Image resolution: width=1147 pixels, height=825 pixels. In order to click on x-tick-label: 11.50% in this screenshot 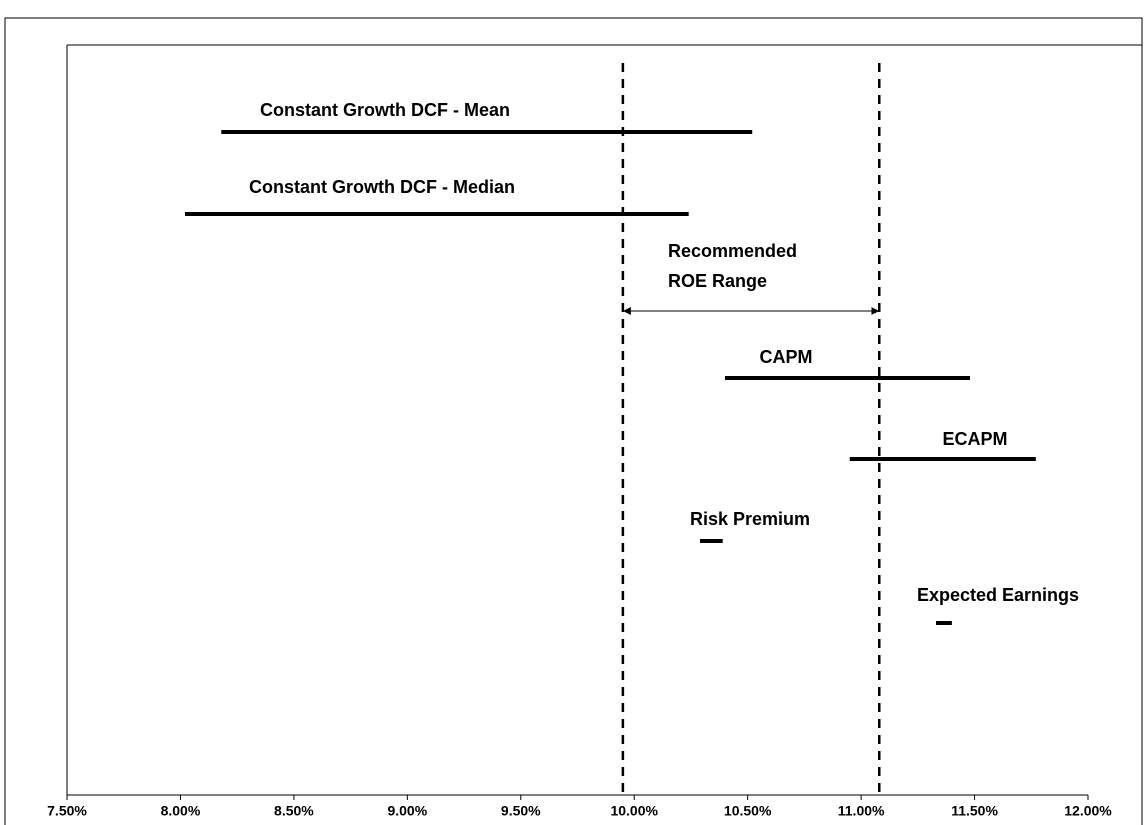, I will do `click(974, 811)`.